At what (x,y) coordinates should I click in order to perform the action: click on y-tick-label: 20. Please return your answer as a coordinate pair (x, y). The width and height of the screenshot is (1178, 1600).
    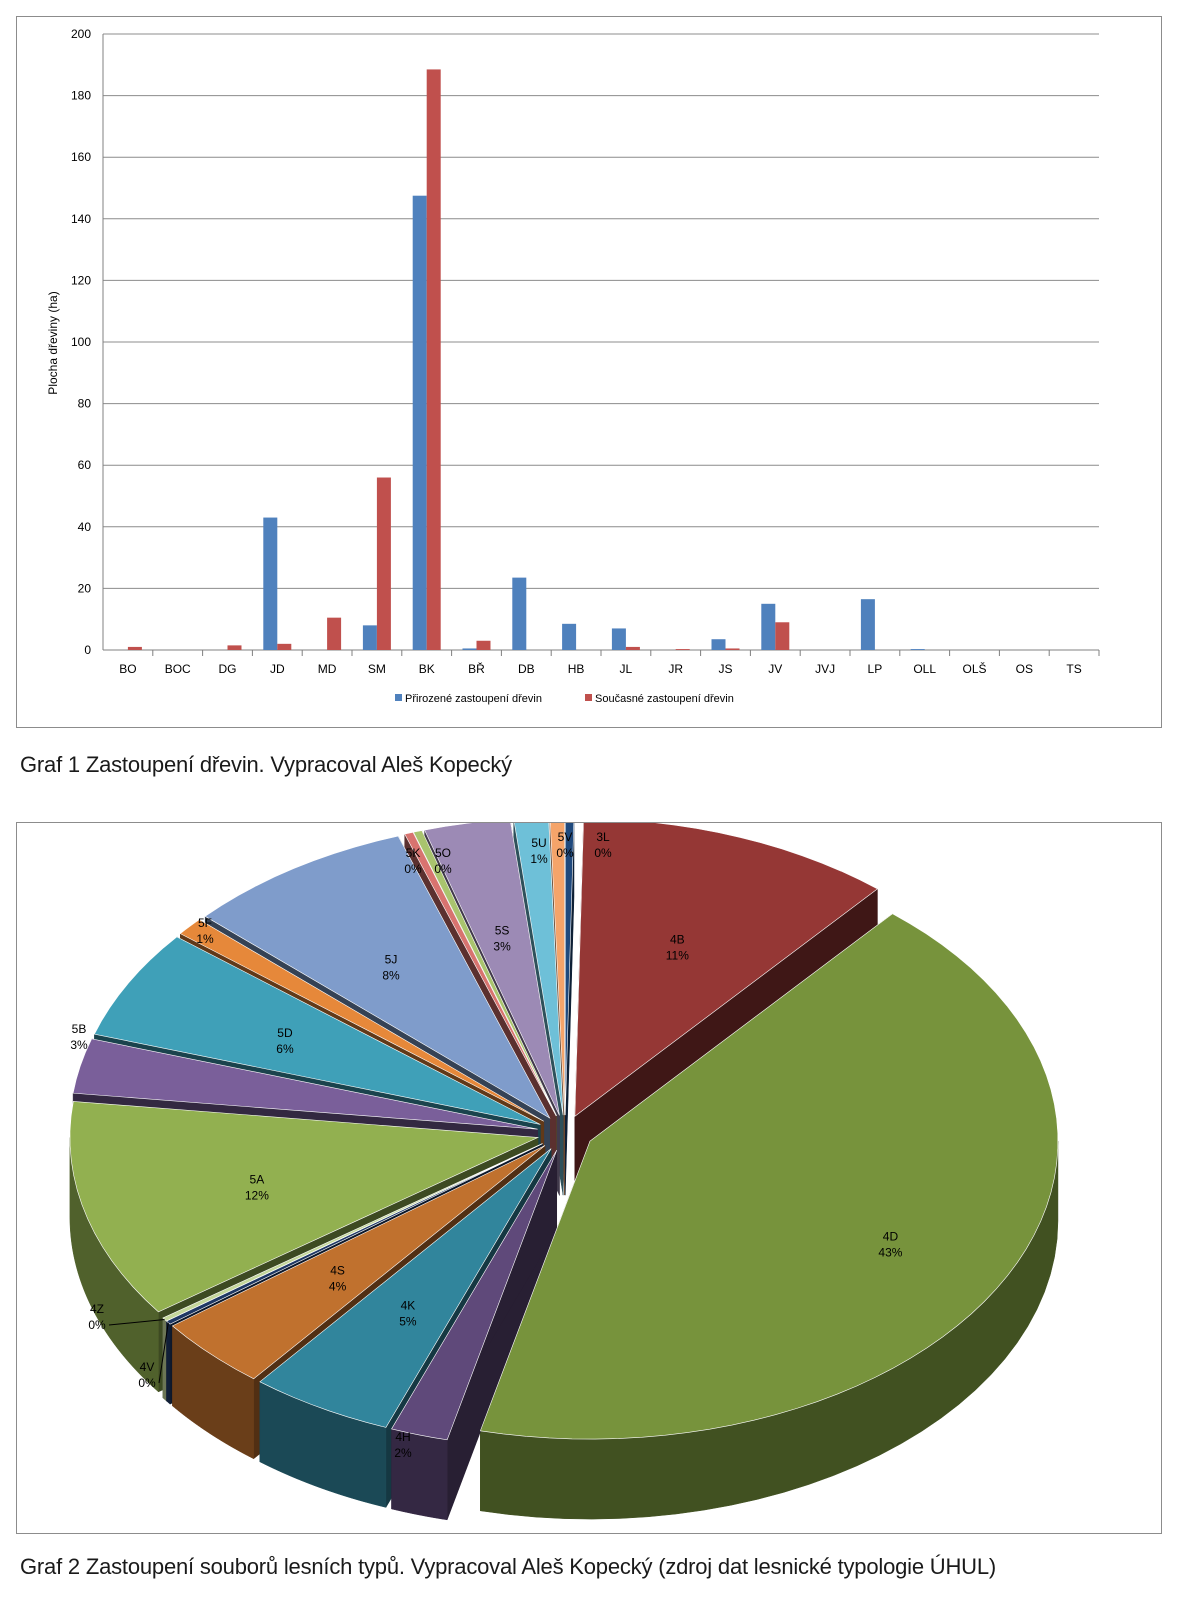
    Looking at the image, I should click on (85, 588).